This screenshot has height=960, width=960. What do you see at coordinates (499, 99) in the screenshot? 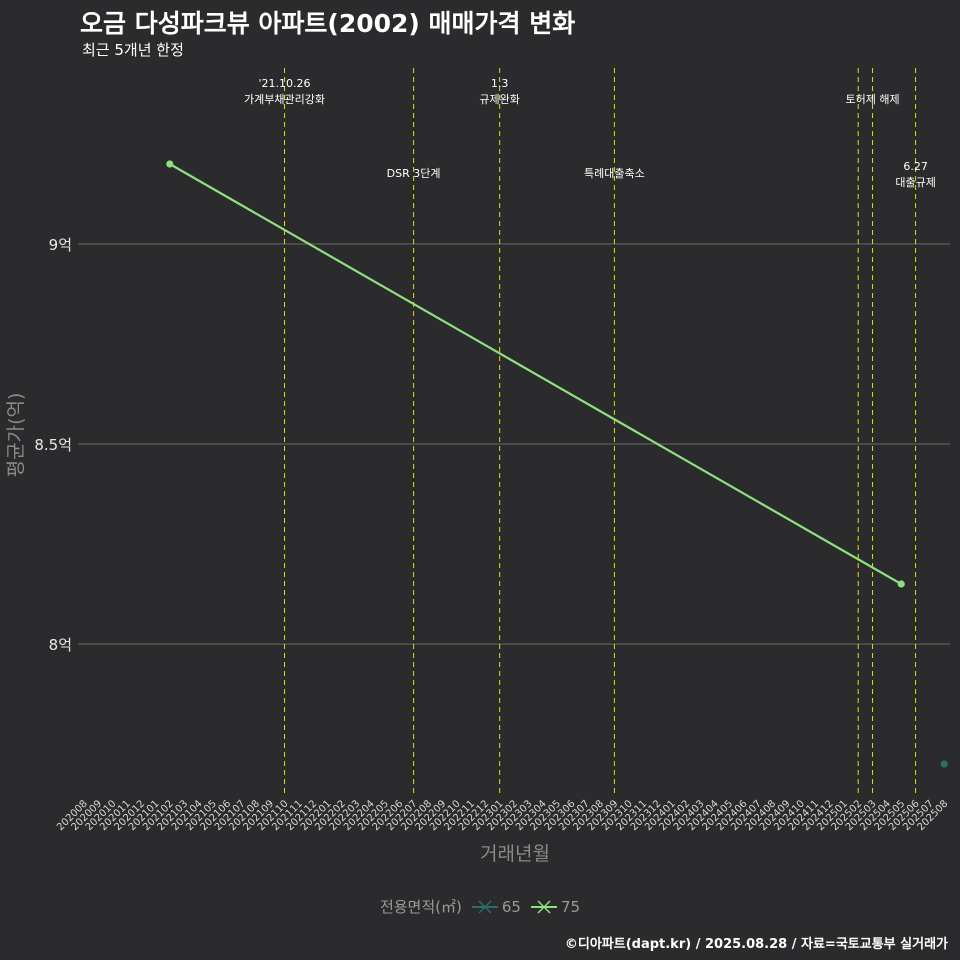
I see `event-annotation: 규제완화` at bounding box center [499, 99].